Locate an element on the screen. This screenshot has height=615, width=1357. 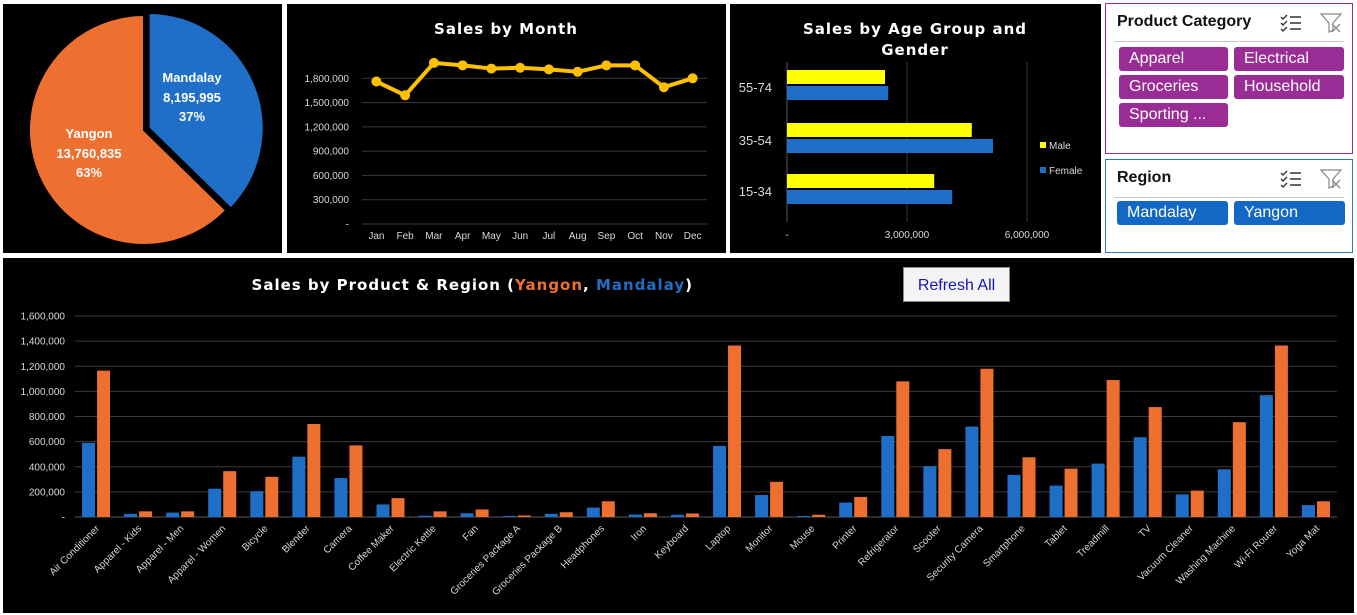
pie-slice-yangon is located at coordinates (128, 129).